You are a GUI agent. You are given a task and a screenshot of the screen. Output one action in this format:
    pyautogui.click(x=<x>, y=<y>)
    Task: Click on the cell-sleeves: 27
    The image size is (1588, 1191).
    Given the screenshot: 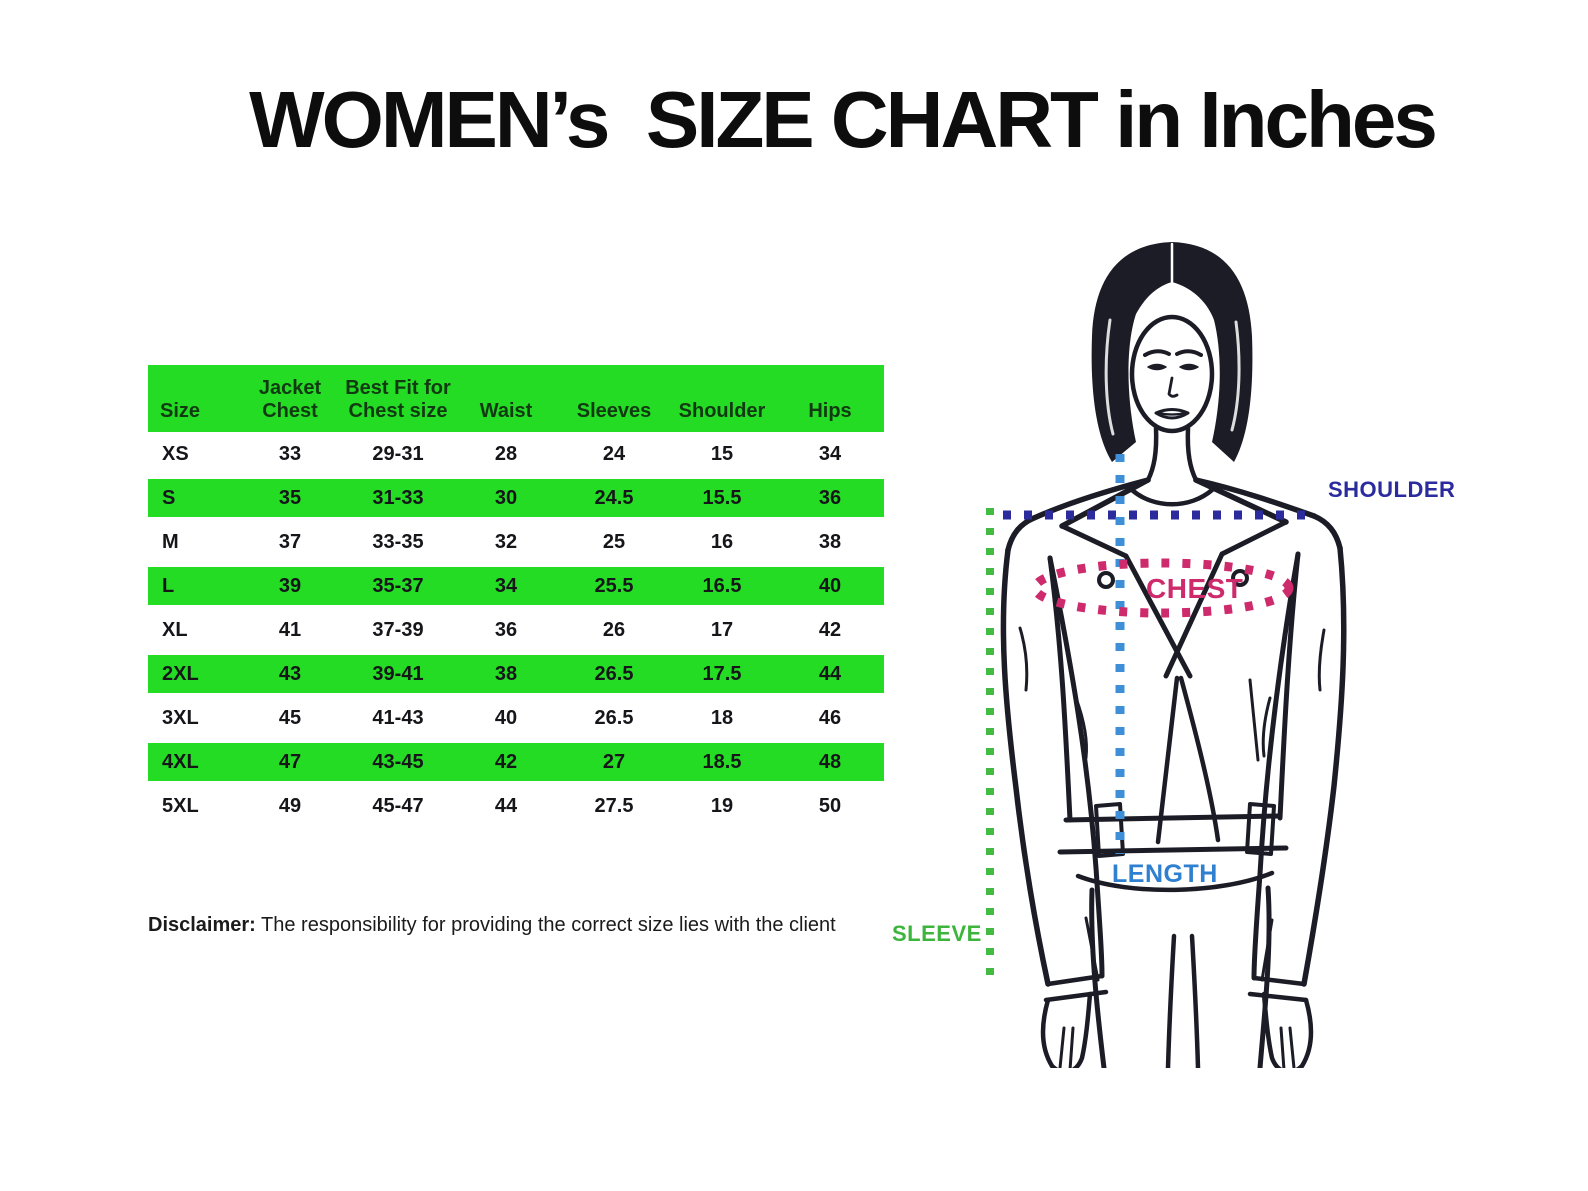 What is the action you would take?
    pyautogui.click(x=614, y=761)
    